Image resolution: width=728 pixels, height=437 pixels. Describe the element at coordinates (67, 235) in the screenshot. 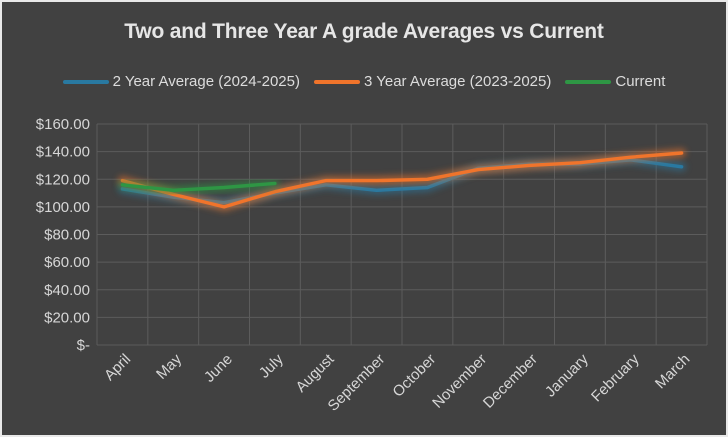

I see `y-tick-label: $80.00` at that location.